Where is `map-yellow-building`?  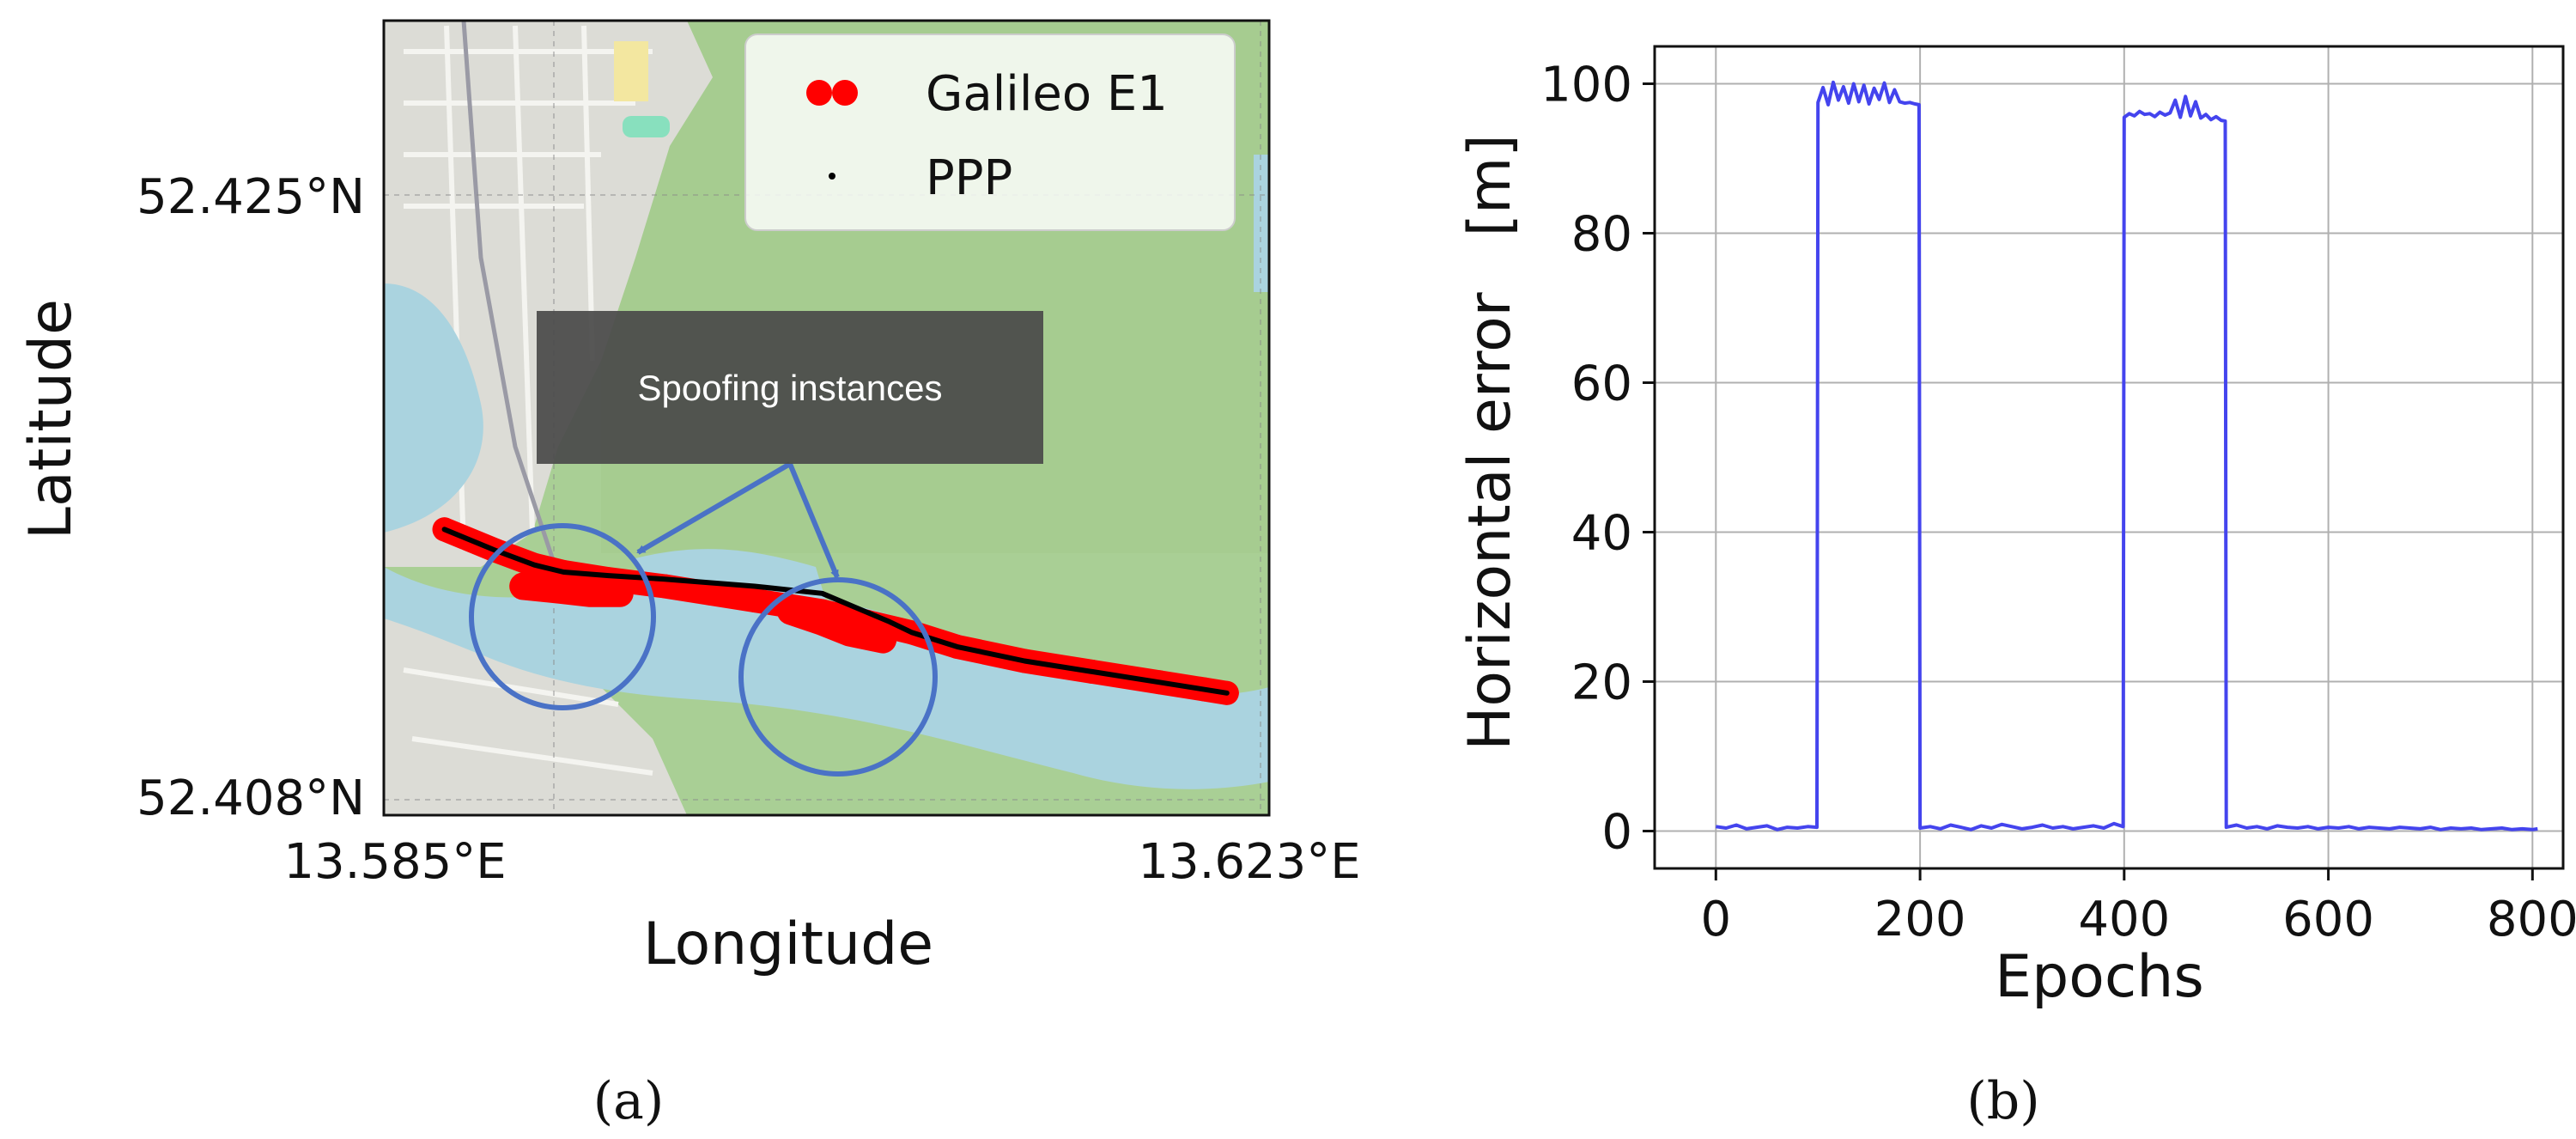
map-yellow-building is located at coordinates (631, 71).